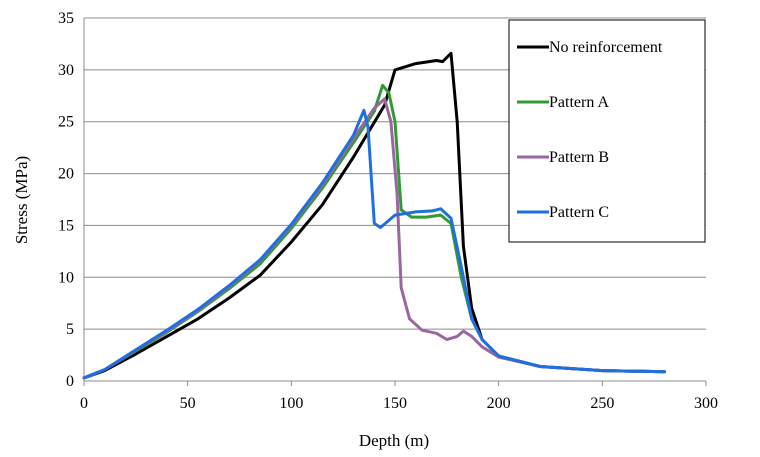  What do you see at coordinates (579, 212) in the screenshot?
I see `legend-label-4: Pattern C` at bounding box center [579, 212].